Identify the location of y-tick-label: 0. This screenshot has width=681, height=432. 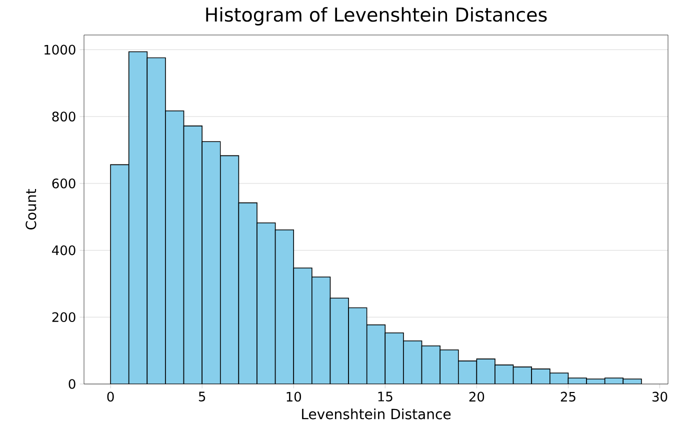
(72, 384).